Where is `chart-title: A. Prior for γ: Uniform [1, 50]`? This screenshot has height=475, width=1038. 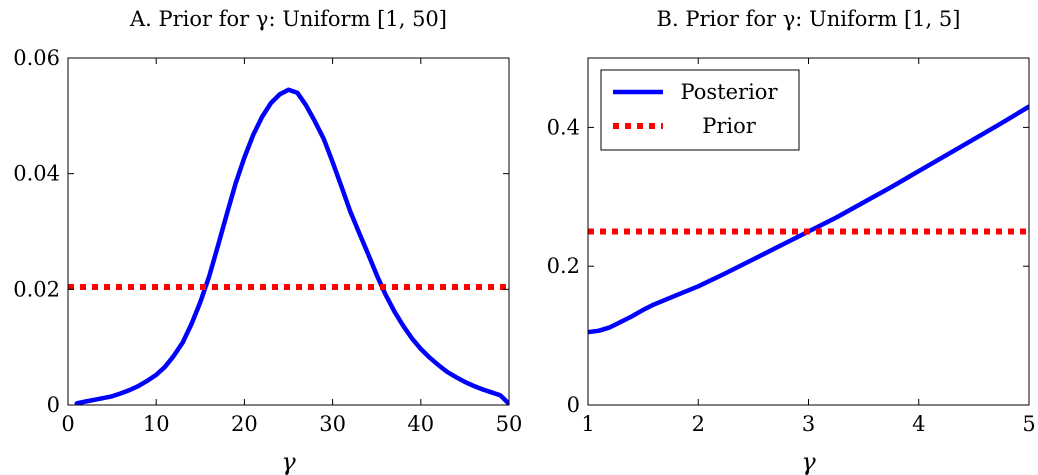
chart-title: A. Prior for γ: Uniform [1, 50] is located at coordinates (288, 19).